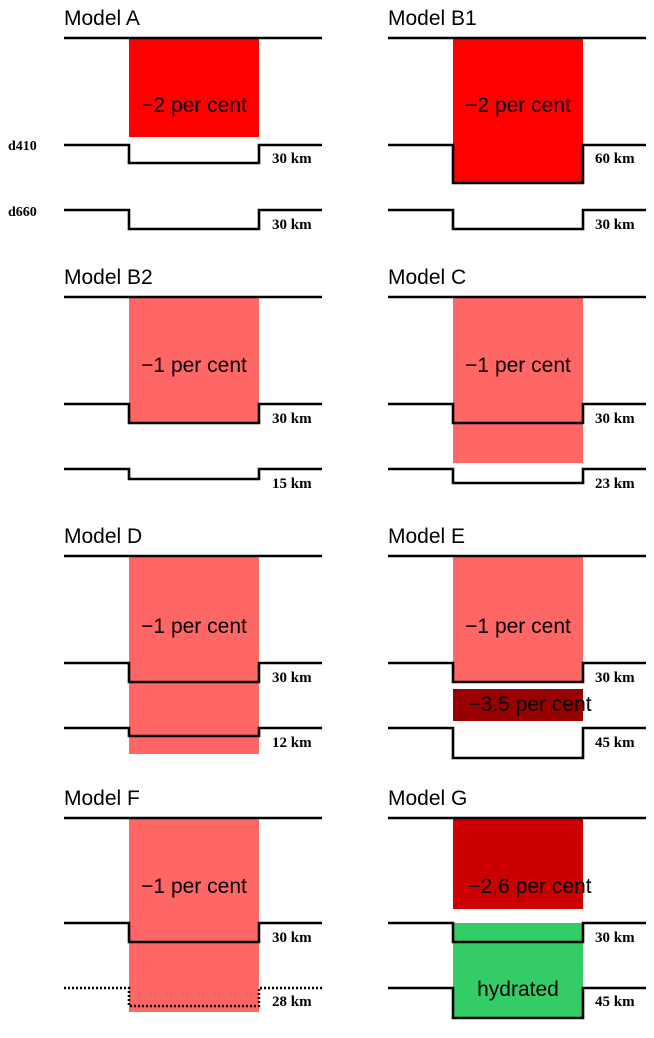 The image size is (654, 1038). Describe the element at coordinates (615, 159) in the screenshot. I see `d410-topography-label: 60 km` at that location.